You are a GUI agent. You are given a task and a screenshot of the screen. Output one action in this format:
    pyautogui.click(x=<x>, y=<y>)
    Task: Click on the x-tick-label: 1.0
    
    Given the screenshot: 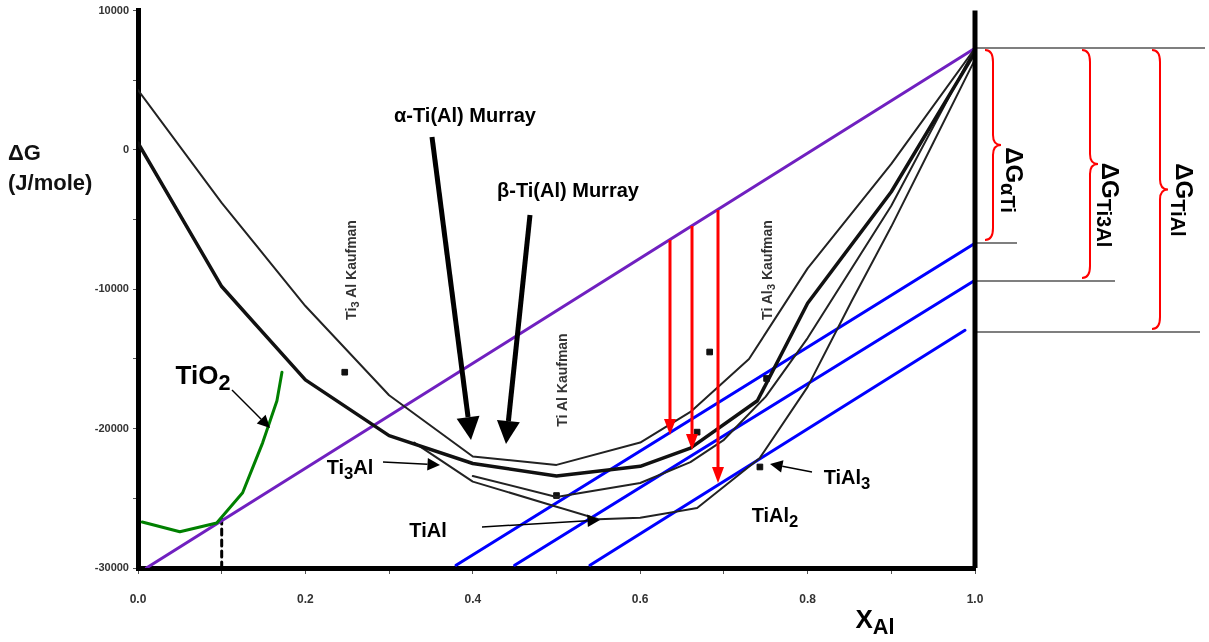 What is the action you would take?
    pyautogui.click(x=975, y=598)
    